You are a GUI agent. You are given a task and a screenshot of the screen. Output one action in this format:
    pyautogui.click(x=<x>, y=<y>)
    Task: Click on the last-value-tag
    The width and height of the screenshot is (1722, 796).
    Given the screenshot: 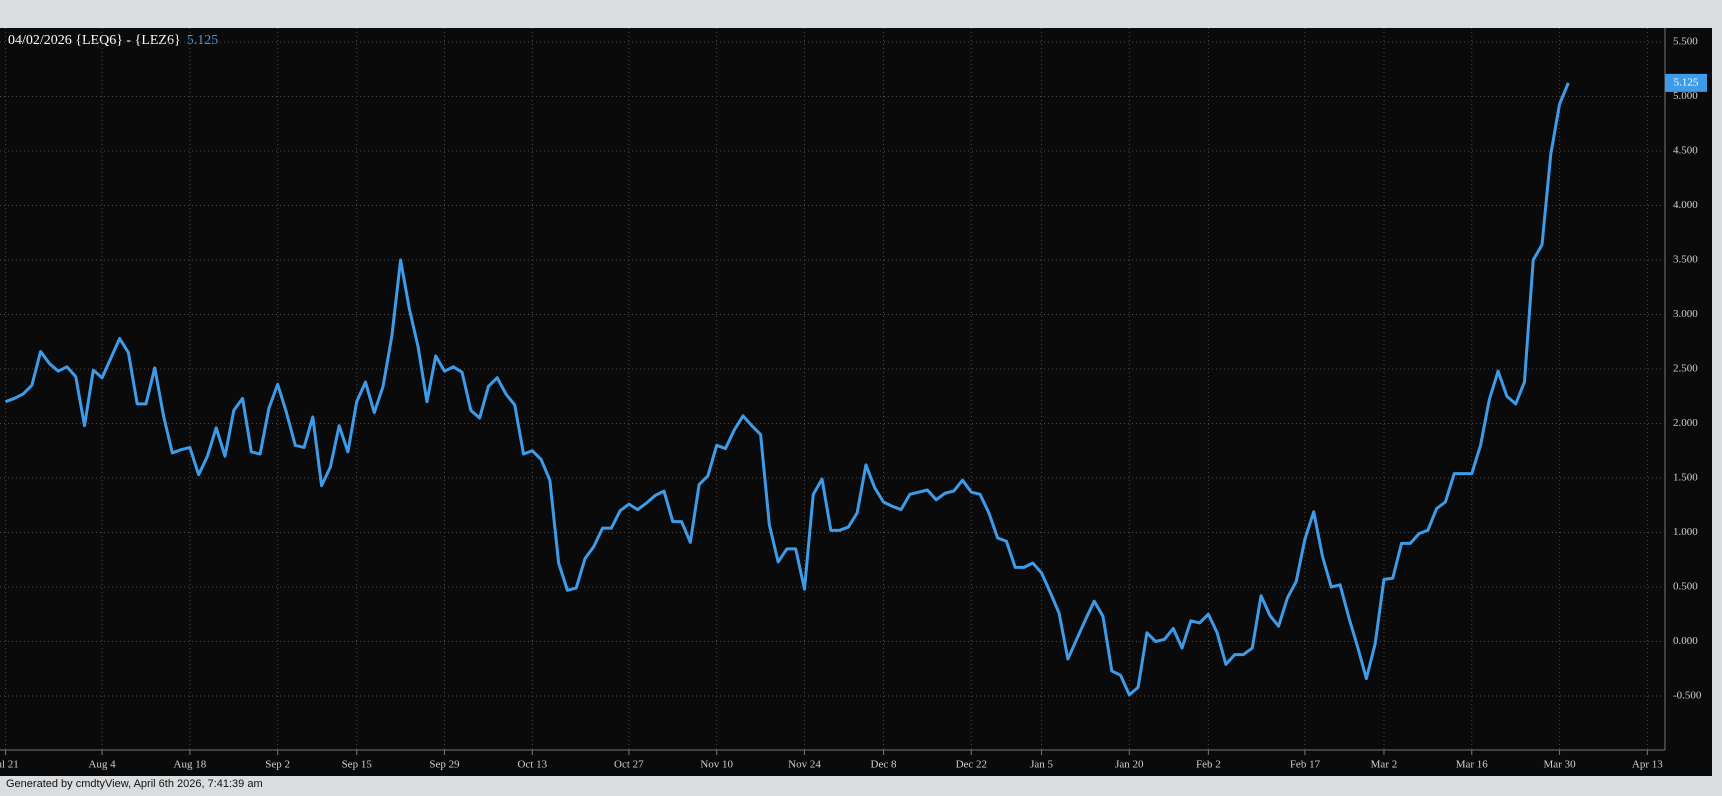 What is the action you would take?
    pyautogui.click(x=1686, y=82)
    